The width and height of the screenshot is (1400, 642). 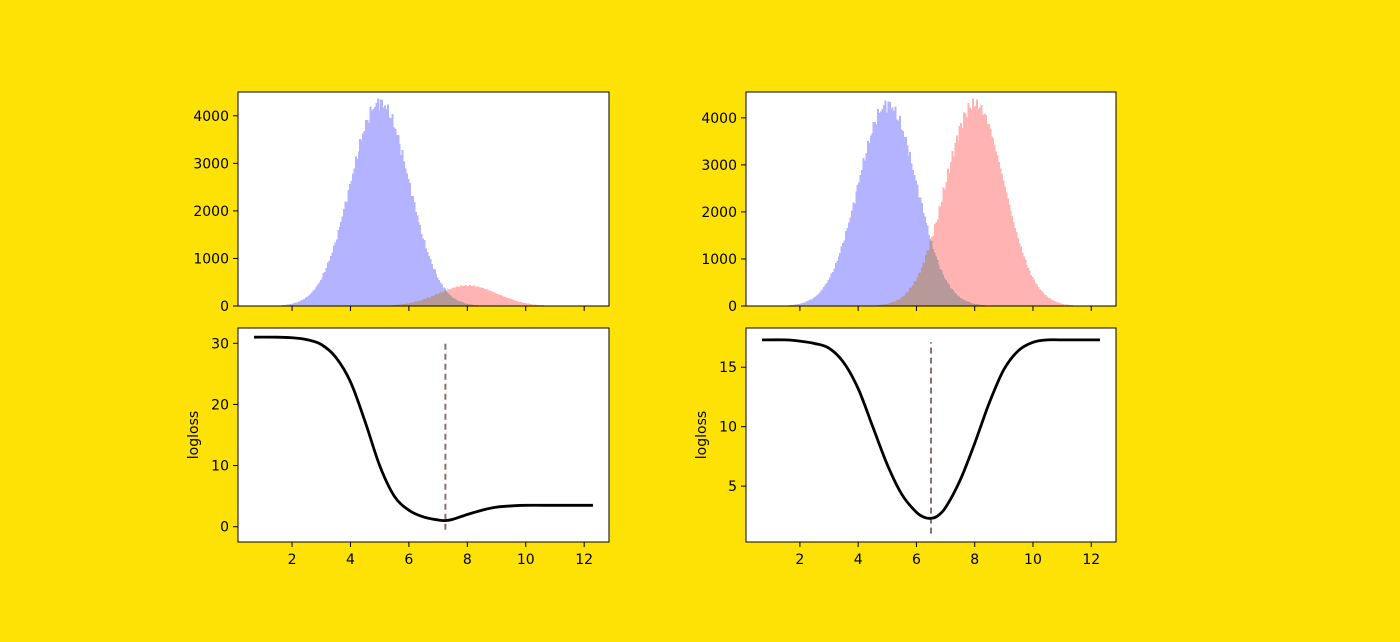 I want to click on panel-top-right: 0 1000 2000 3000 4000, so click(x=909, y=203).